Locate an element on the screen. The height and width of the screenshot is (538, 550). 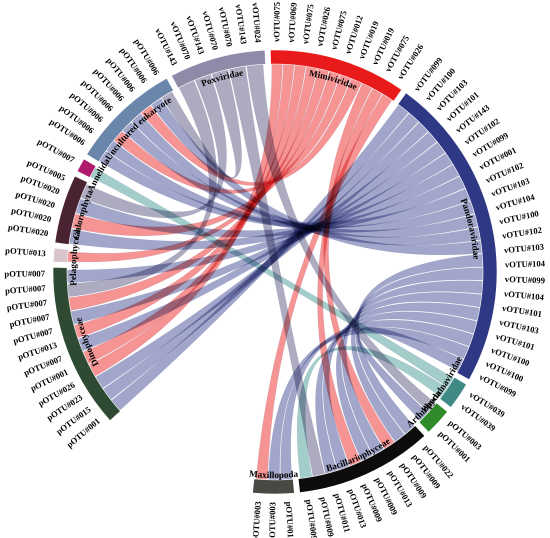
group-arc-mimiviridae is located at coordinates (336, 75).